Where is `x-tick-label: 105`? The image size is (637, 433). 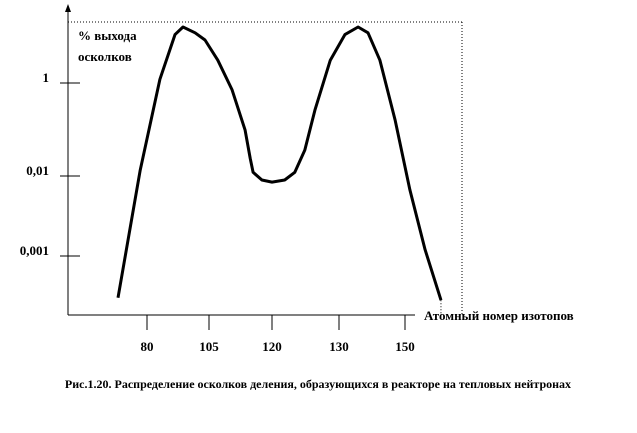 x-tick-label: 105 is located at coordinates (209, 346).